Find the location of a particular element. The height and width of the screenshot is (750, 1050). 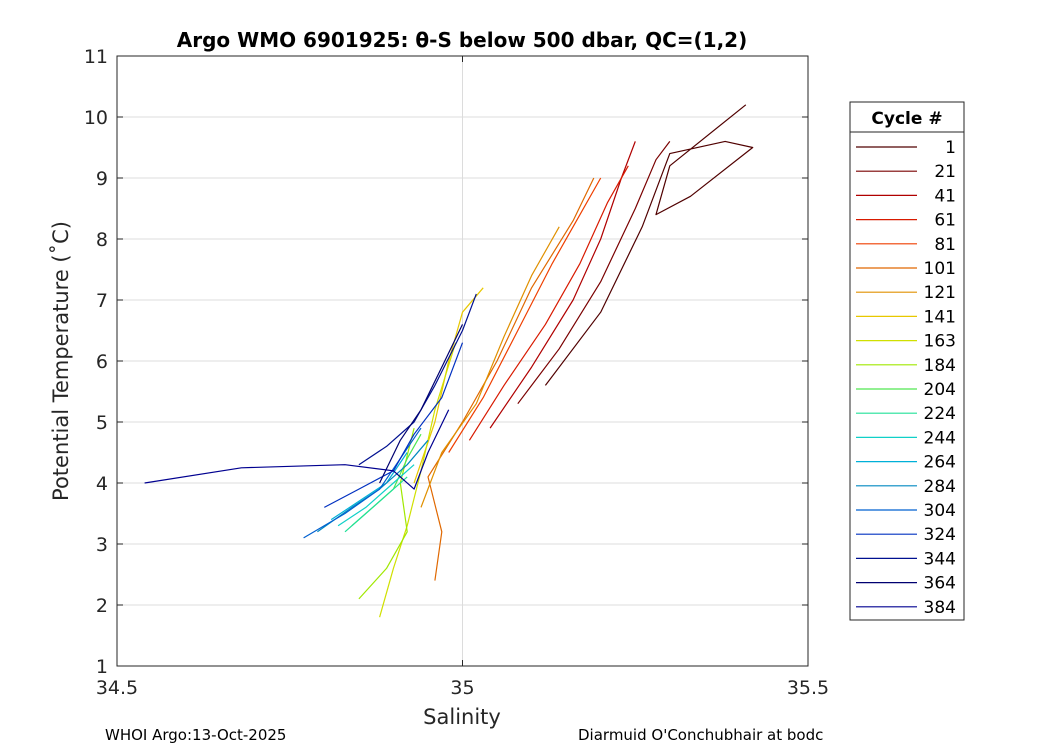

legend-label: 163 is located at coordinates (940, 342).